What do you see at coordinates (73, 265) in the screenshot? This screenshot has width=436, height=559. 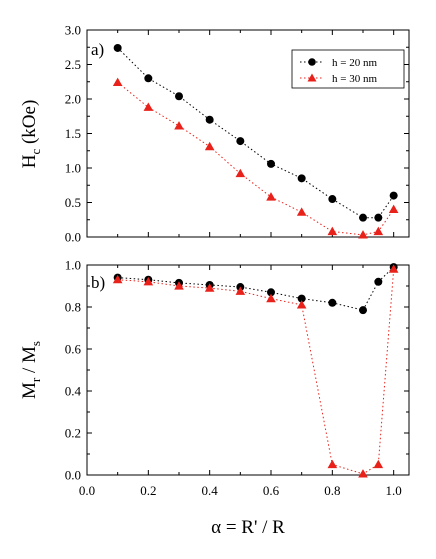 I see `panel-b-ytick-label-5: 1.0` at bounding box center [73, 265].